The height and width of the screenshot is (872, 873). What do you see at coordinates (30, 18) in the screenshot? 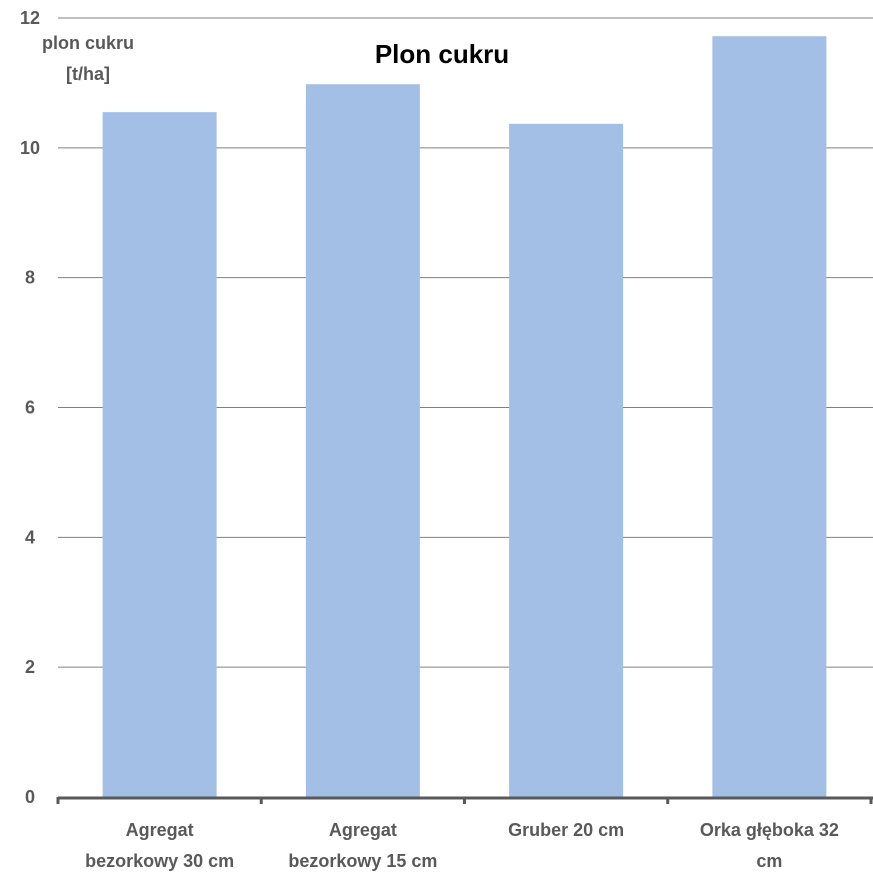
I see `y-tick-label: 12` at bounding box center [30, 18].